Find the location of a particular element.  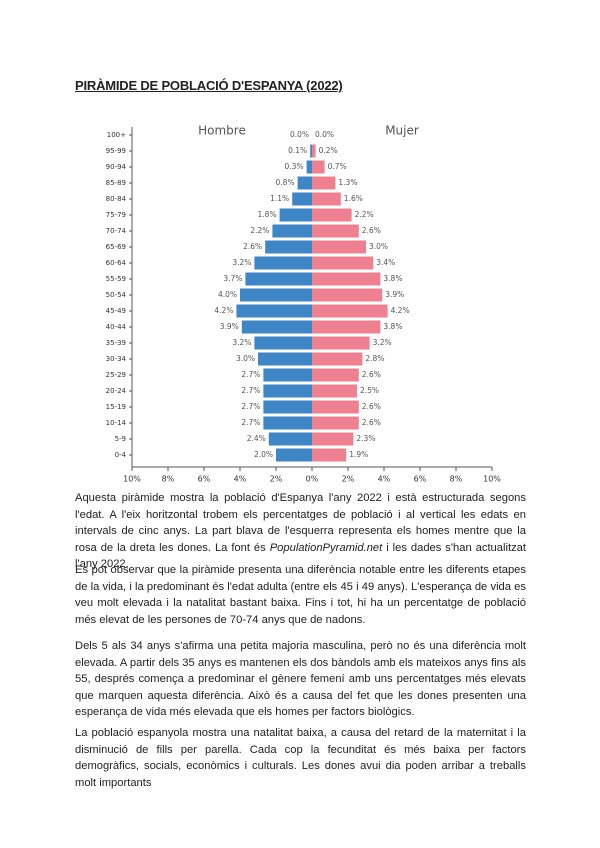

legend-label: Hombre is located at coordinates (222, 131).